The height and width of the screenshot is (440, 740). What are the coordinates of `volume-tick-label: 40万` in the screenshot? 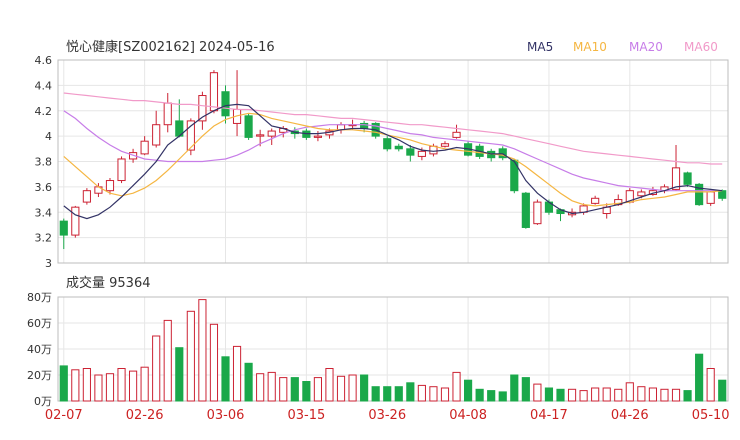 It's located at (39, 349).